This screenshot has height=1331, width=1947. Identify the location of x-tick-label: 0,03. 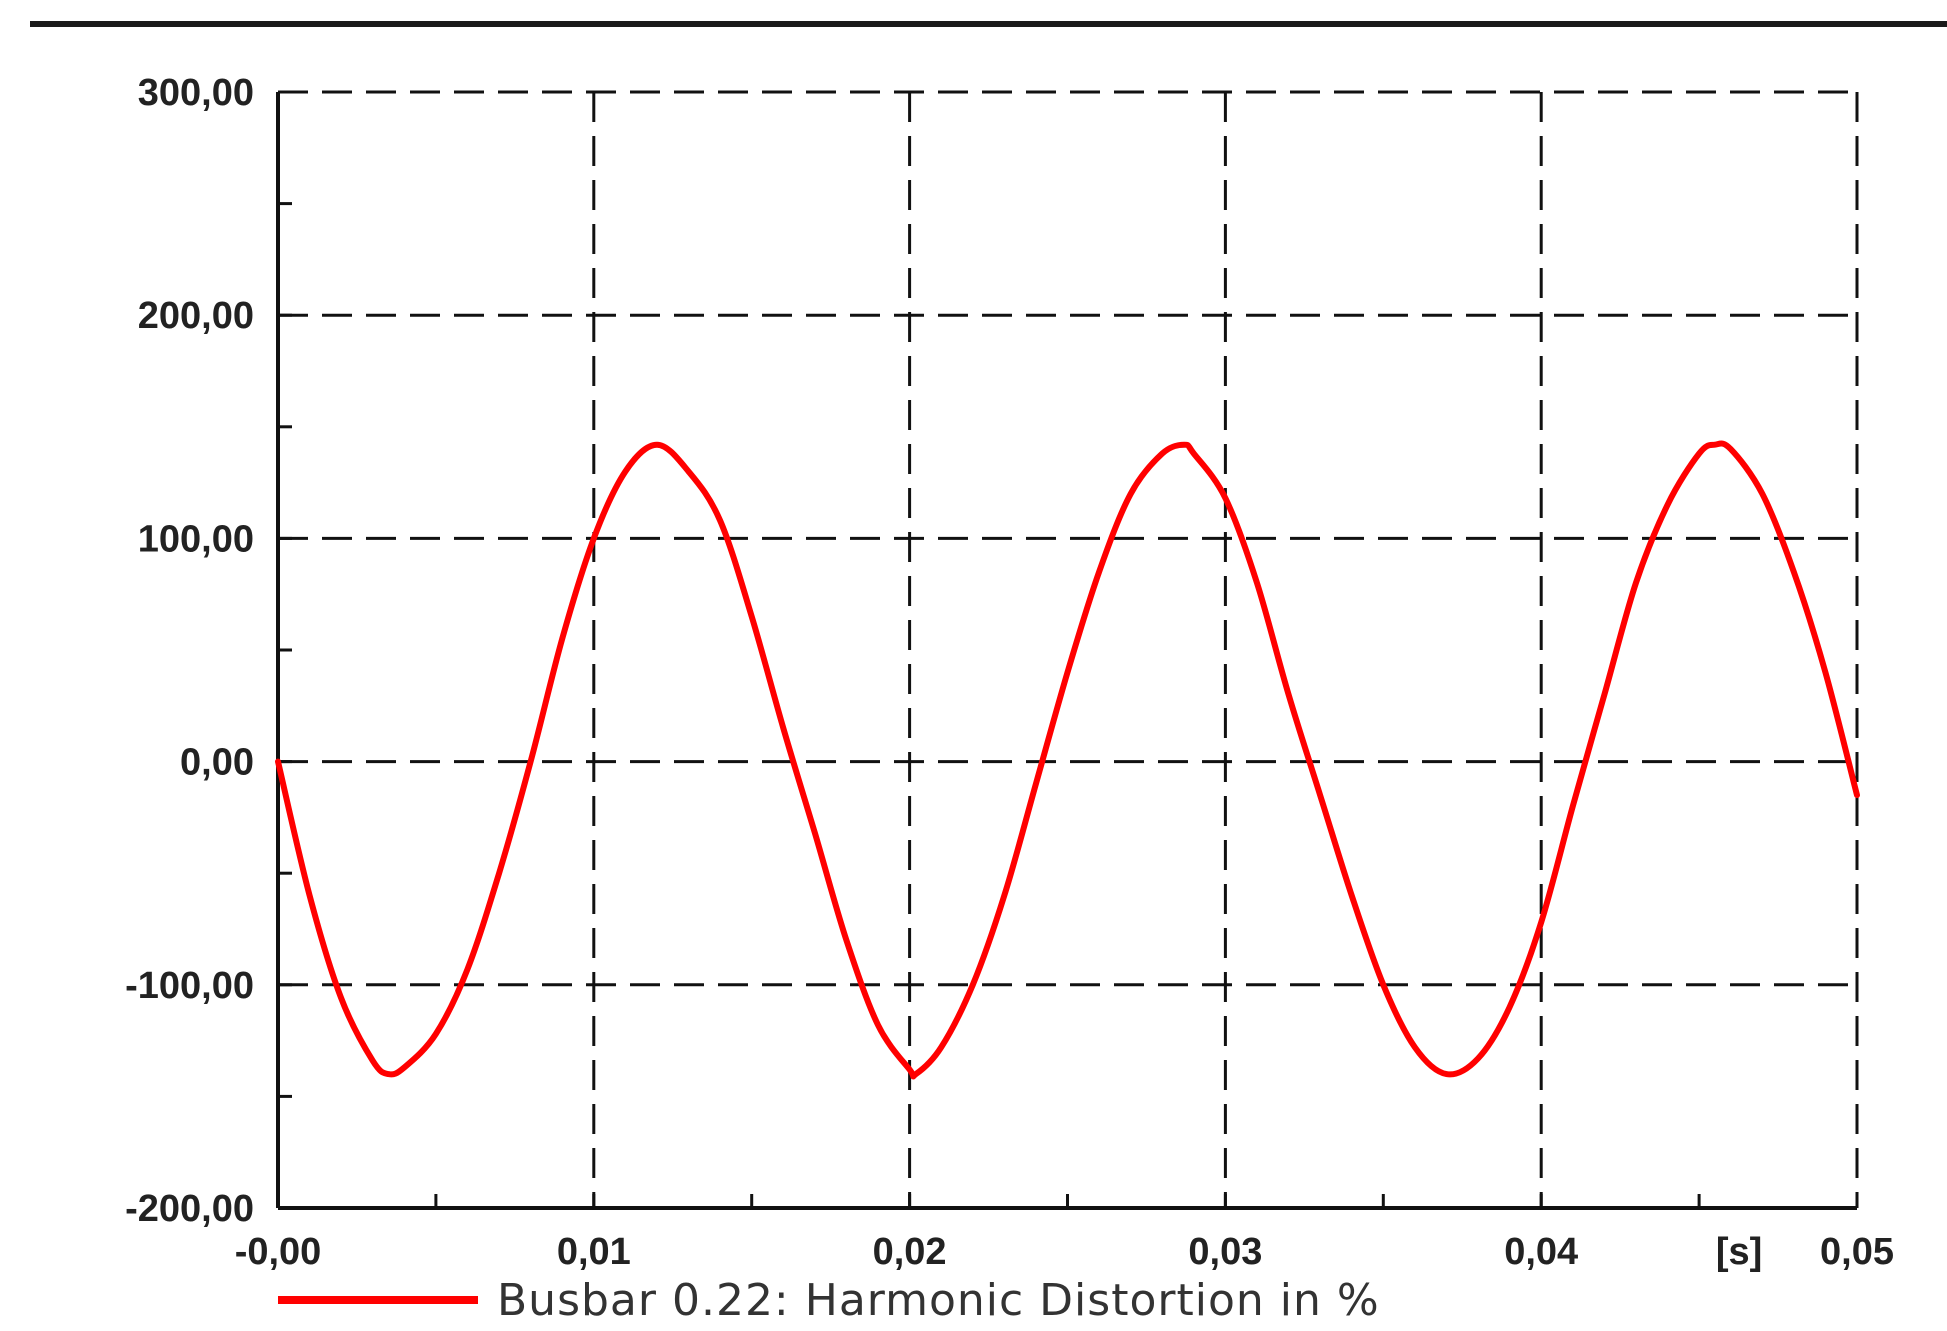
(1225, 1252).